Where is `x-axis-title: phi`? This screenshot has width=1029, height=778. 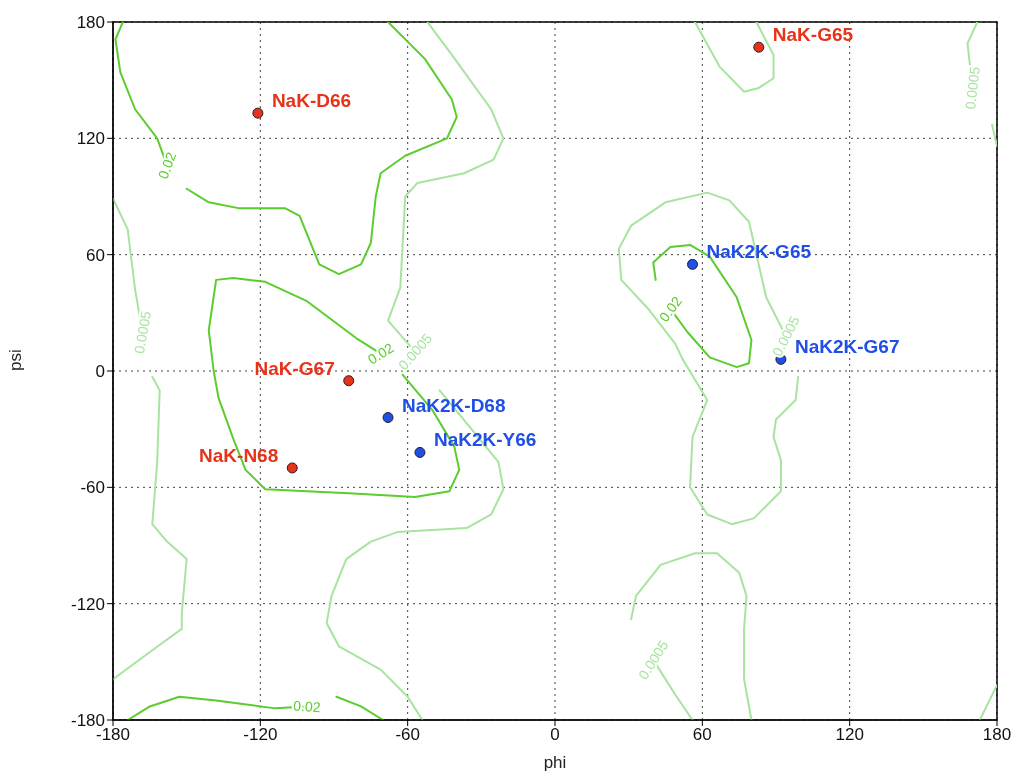
x-axis-title: phi is located at coordinates (555, 762).